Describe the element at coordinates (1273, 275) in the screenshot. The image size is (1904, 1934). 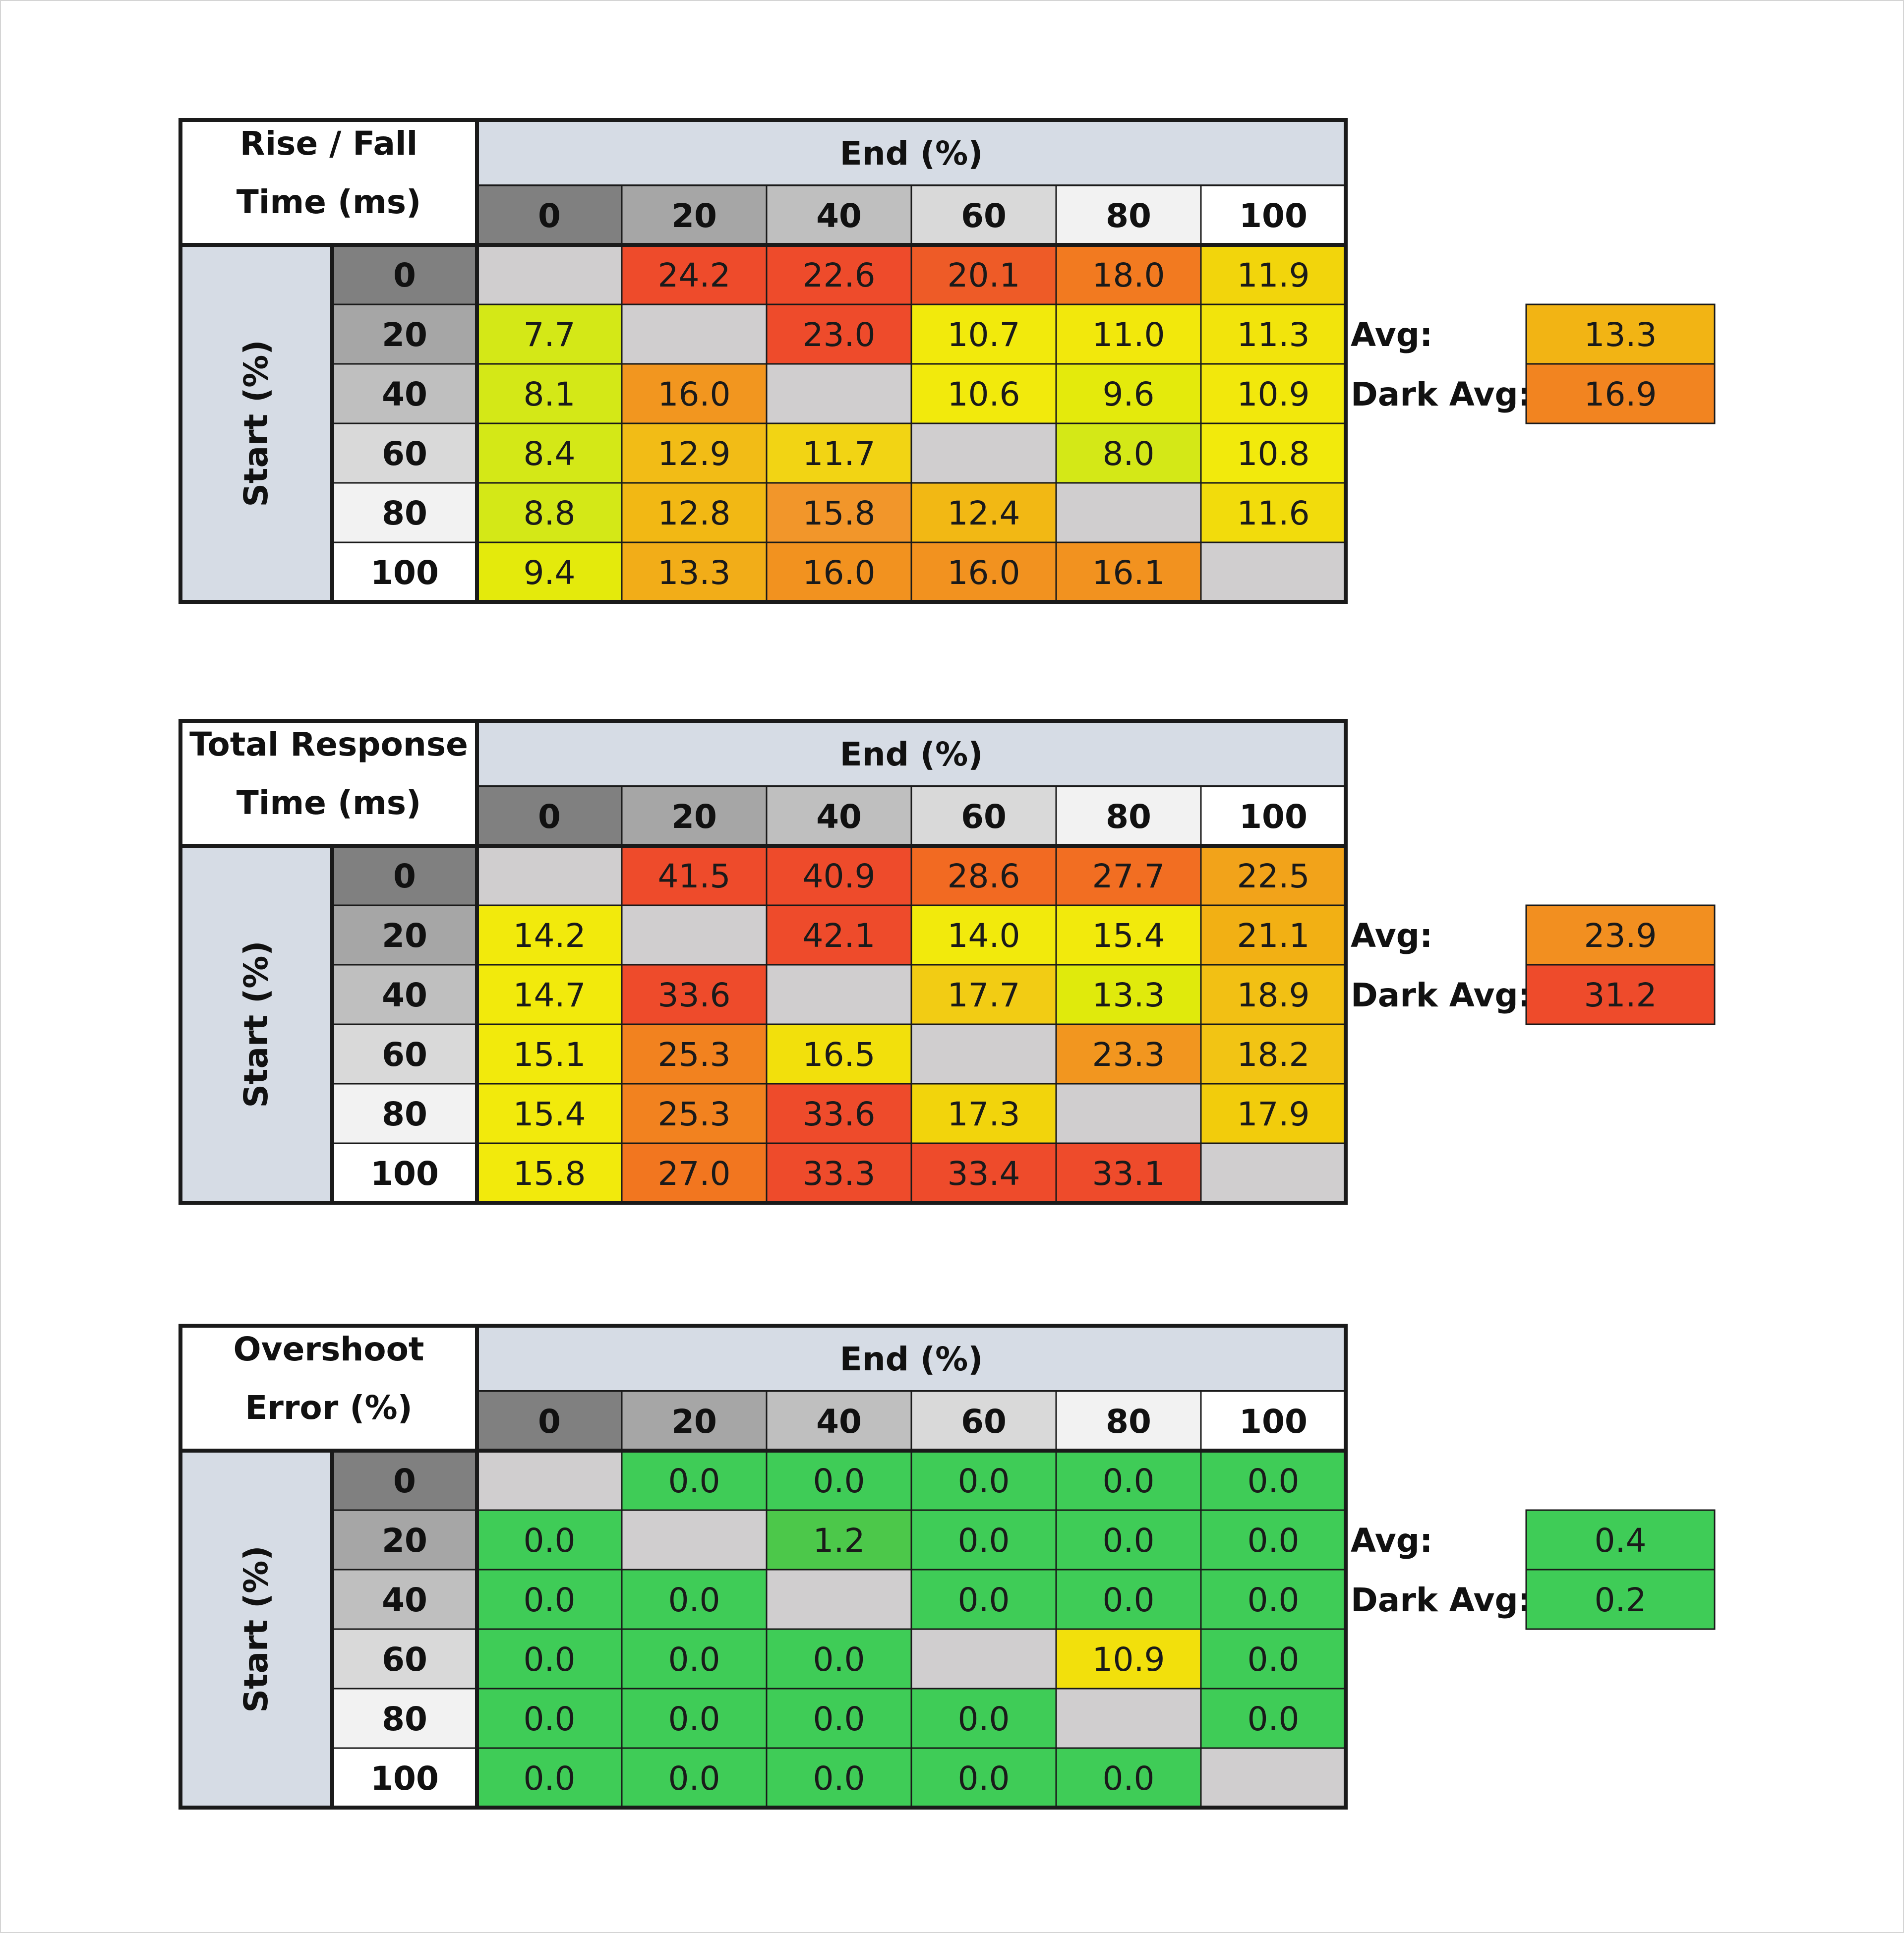
I see `heatmap-cell-value: 11.9` at that location.